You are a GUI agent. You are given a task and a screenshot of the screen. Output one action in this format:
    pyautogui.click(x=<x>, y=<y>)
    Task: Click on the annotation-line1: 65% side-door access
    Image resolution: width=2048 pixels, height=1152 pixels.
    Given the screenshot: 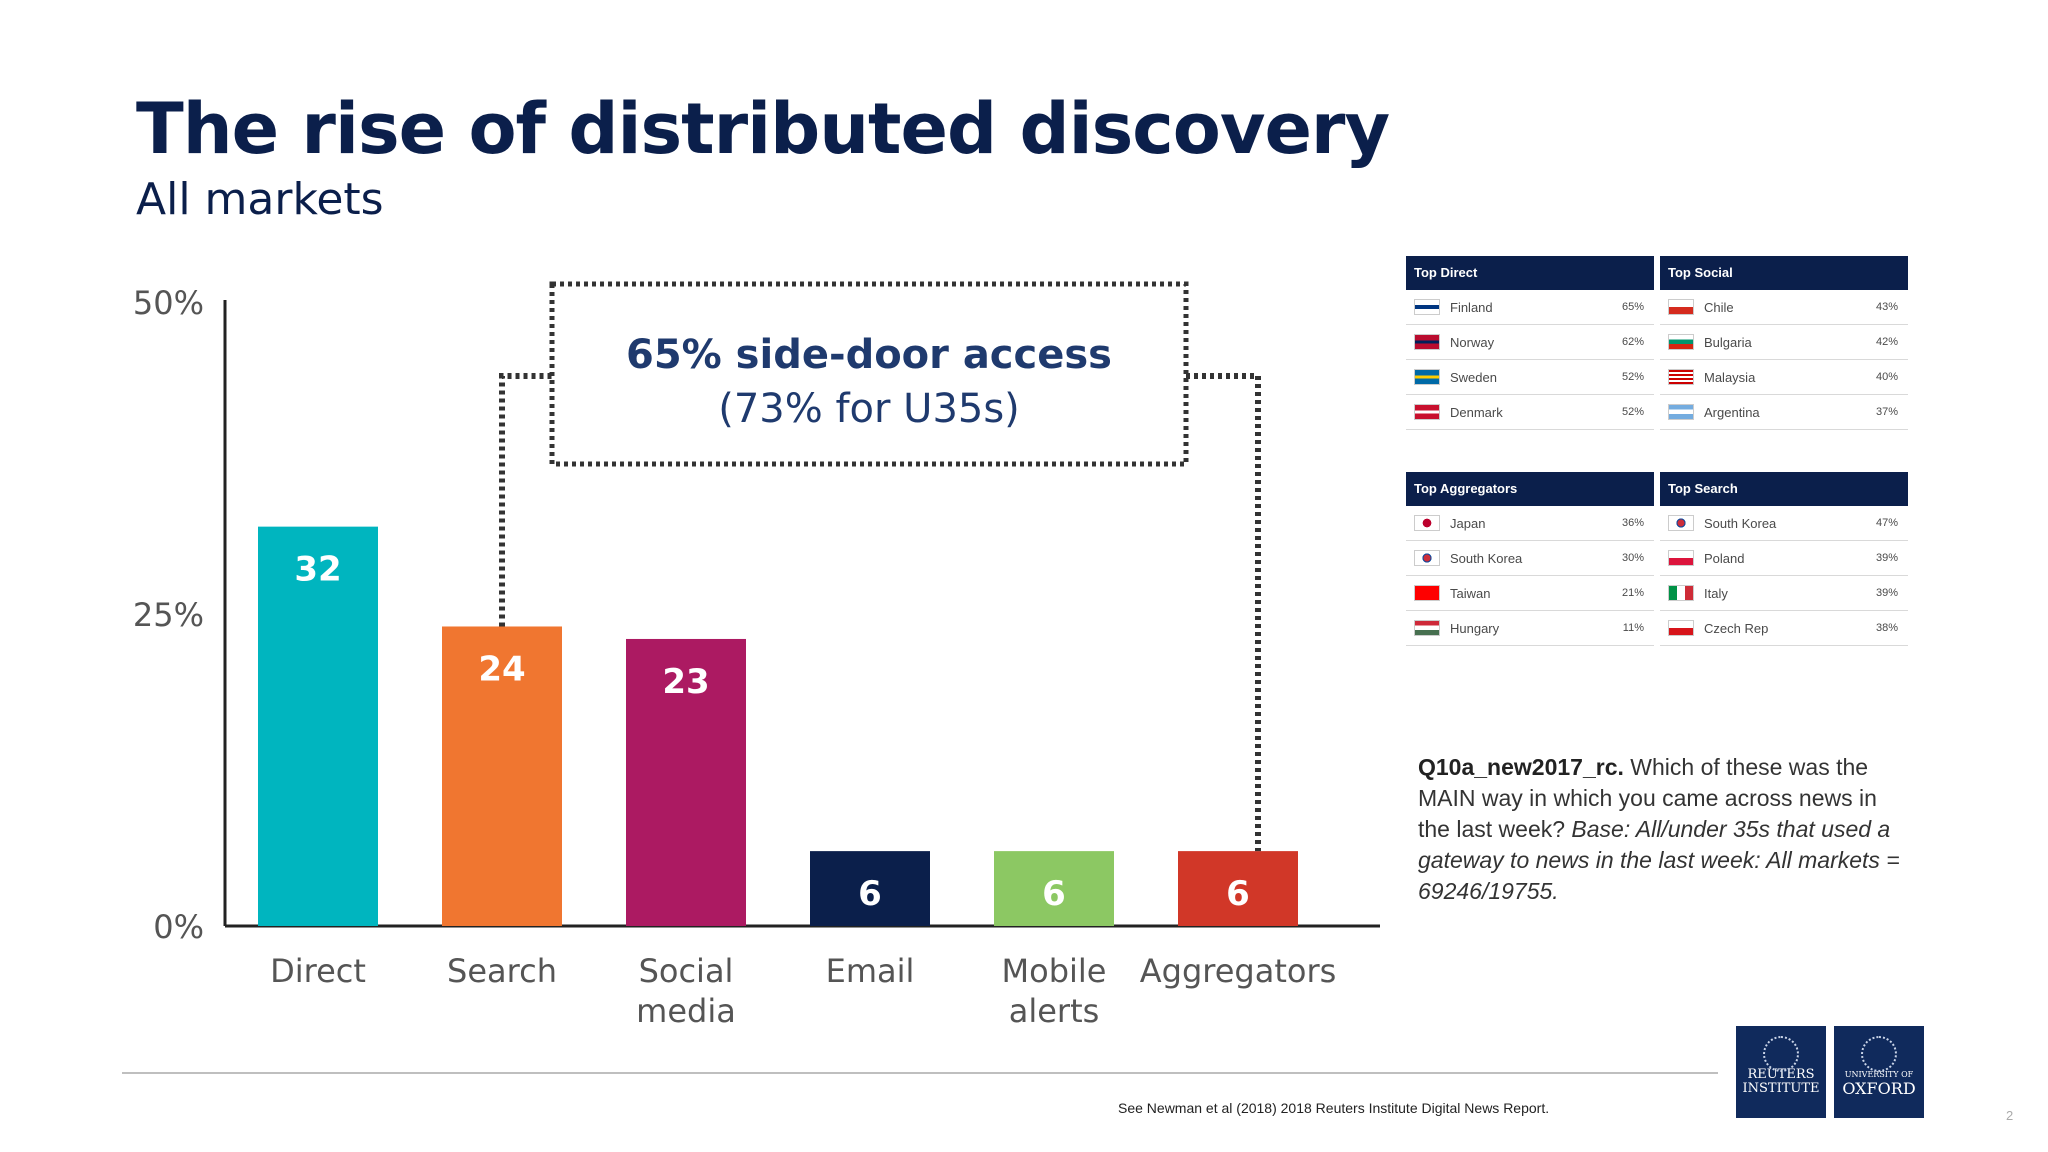 What is the action you would take?
    pyautogui.click(x=869, y=355)
    